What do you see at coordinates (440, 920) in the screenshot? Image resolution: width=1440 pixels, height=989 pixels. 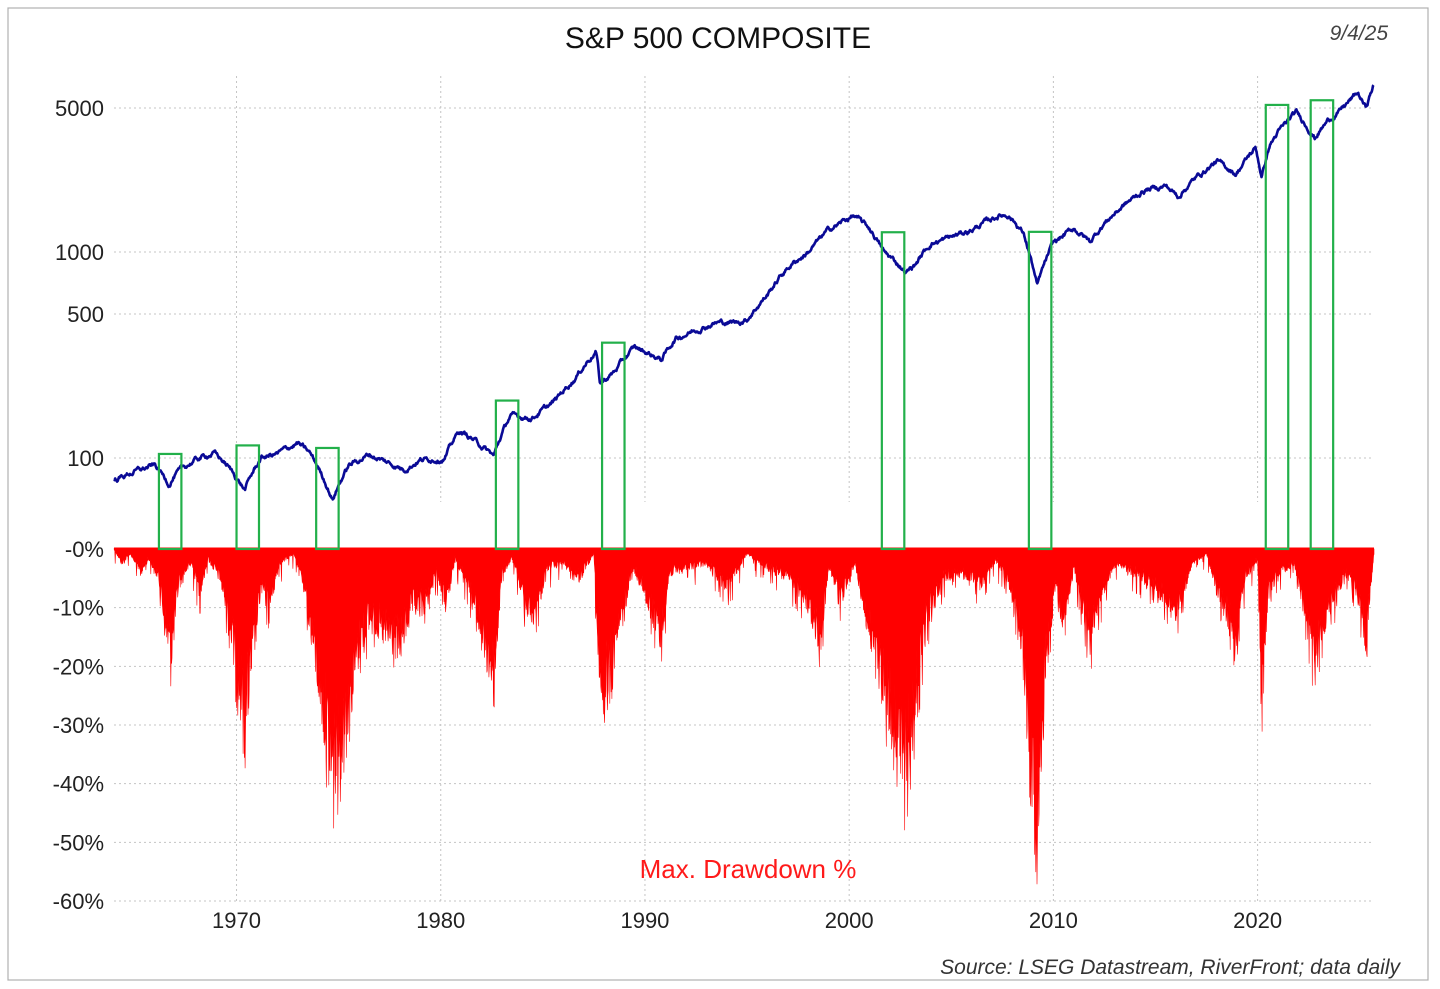 I see `x-tick-label: 1980` at bounding box center [440, 920].